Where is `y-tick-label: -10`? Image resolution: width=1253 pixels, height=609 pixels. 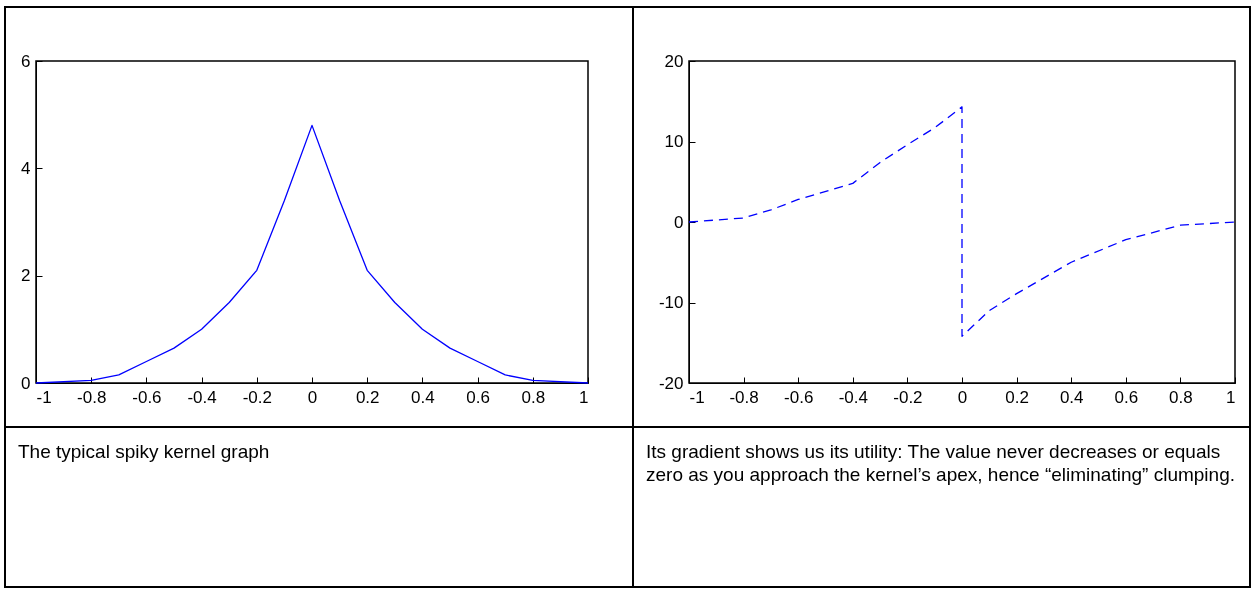
y-tick-label: -10 is located at coordinates (671, 302).